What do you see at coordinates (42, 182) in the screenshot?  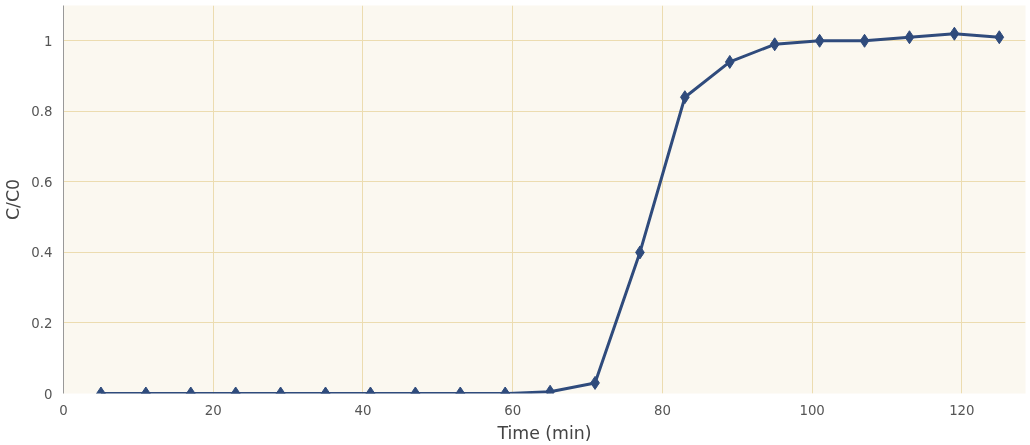 I see `y-tick-label: 0.6` at bounding box center [42, 182].